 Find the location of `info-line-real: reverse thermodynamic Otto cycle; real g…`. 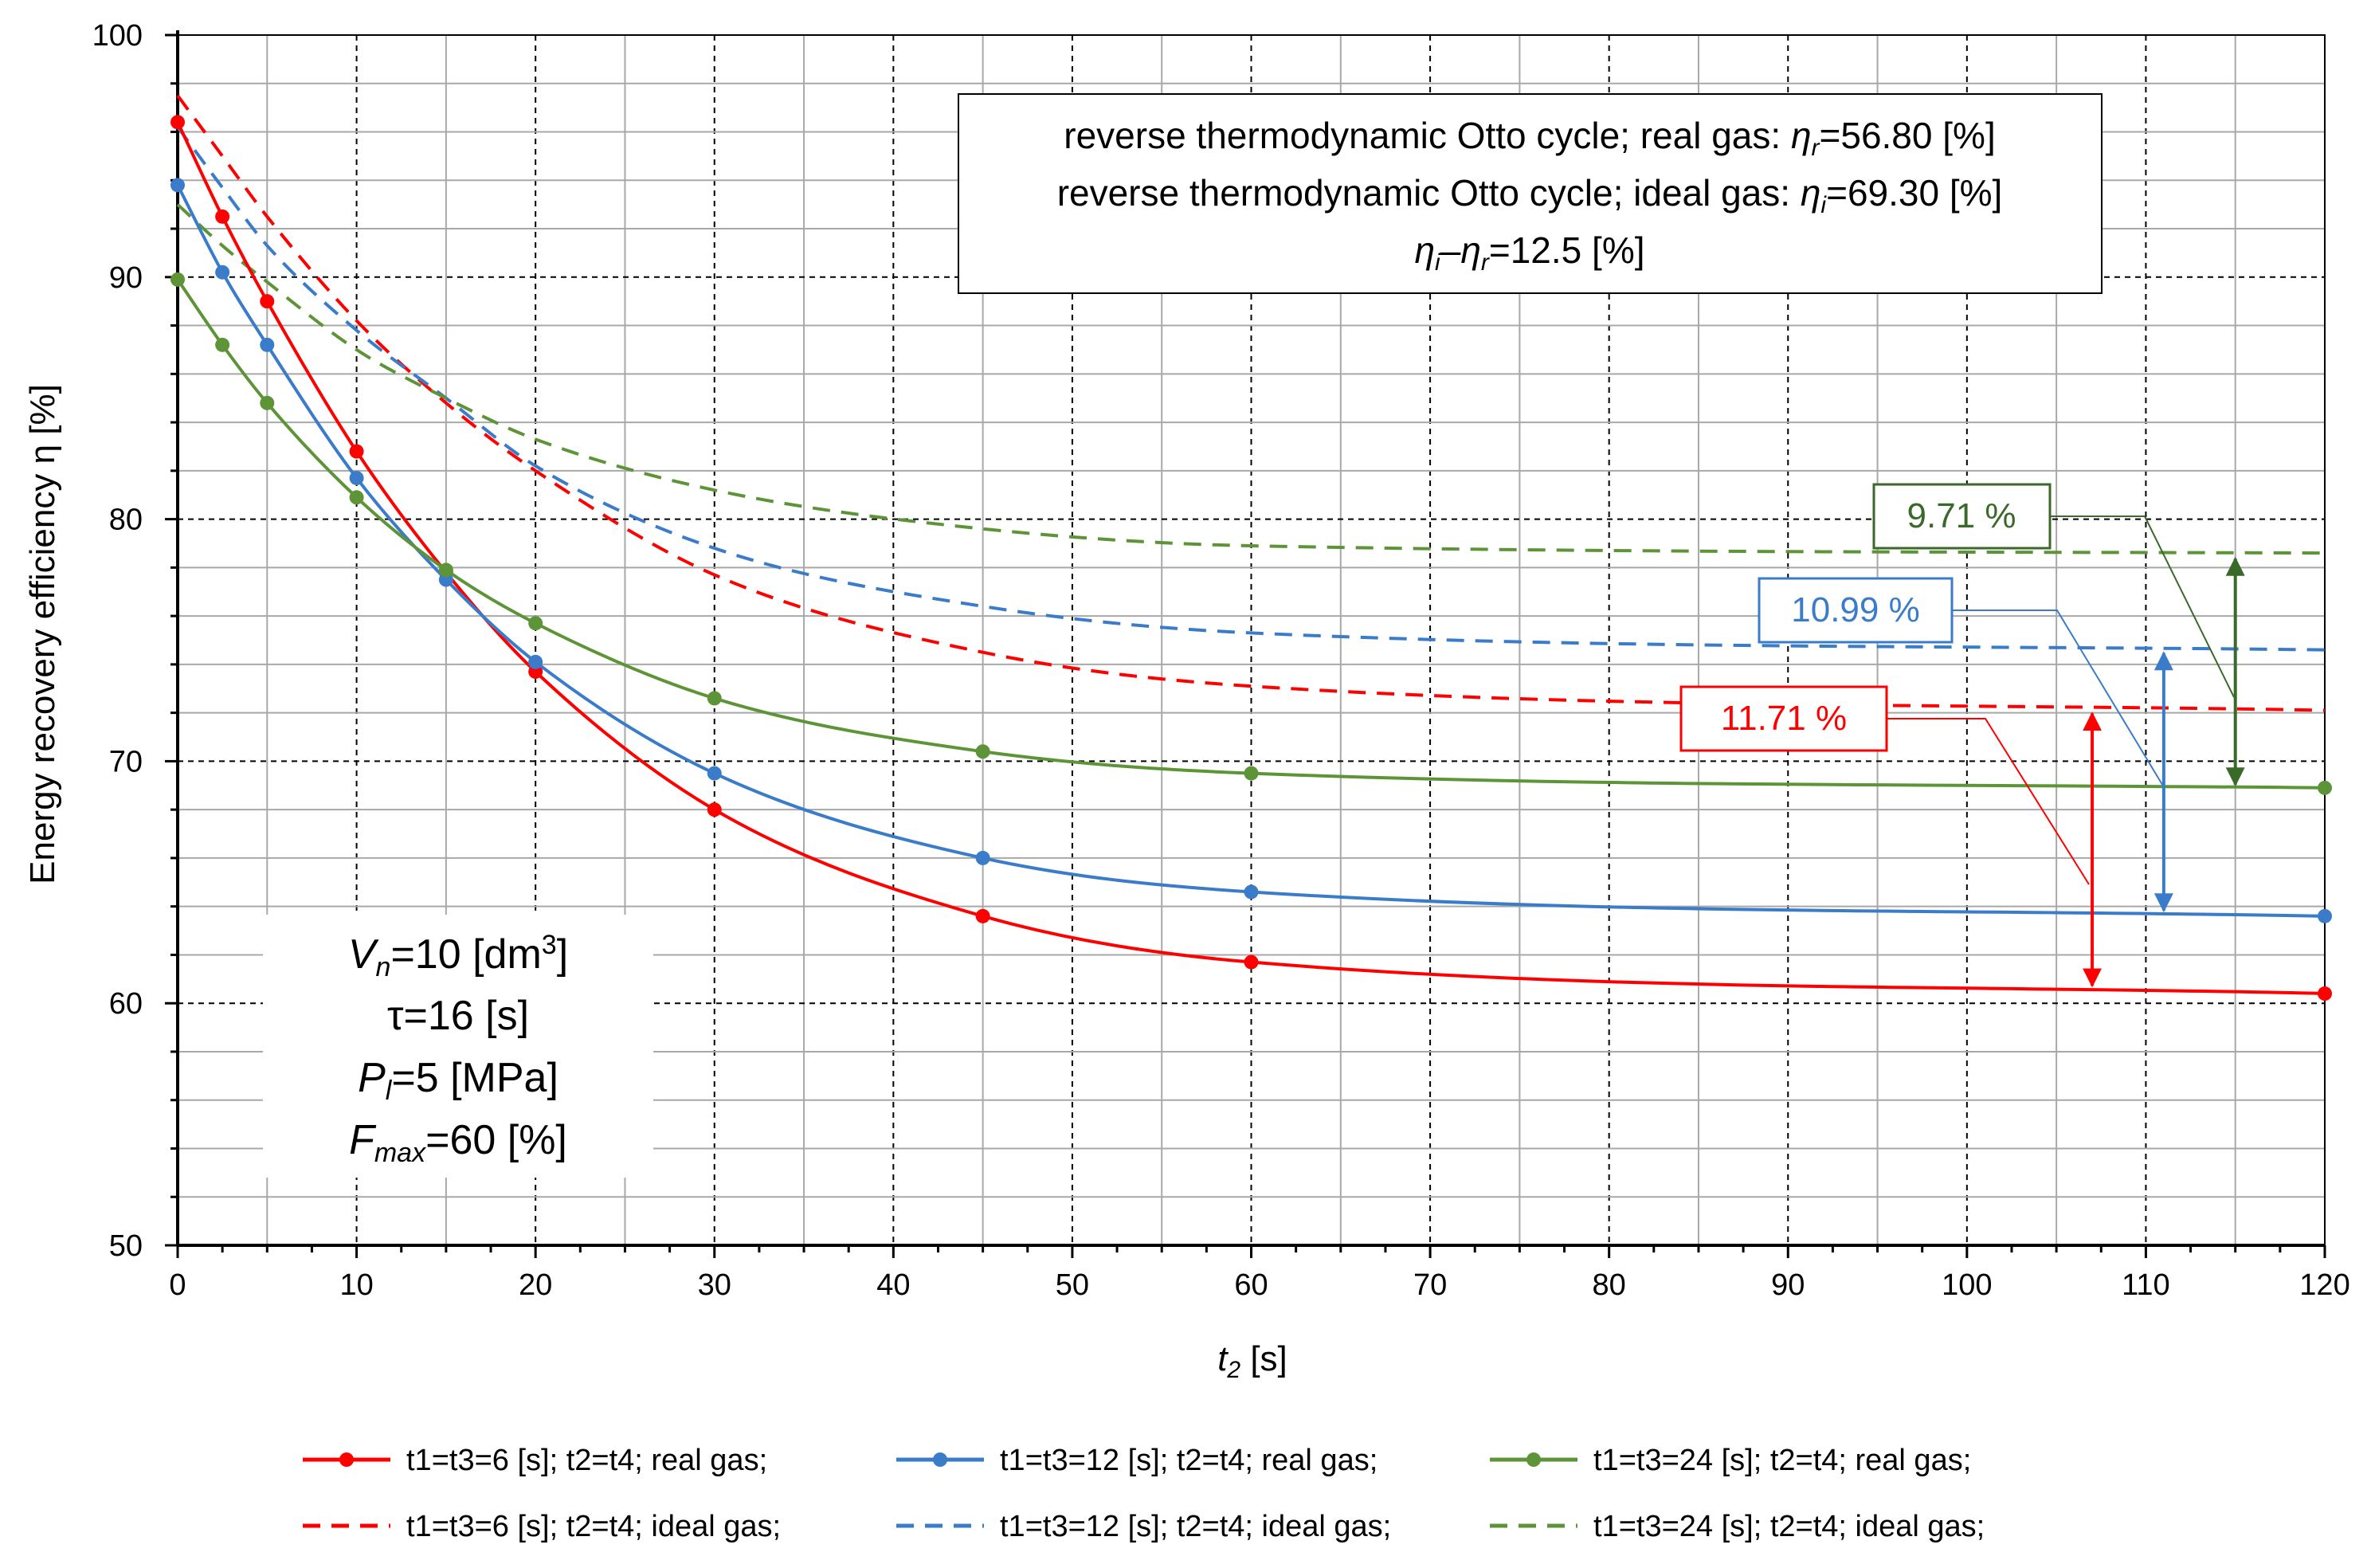

info-line-real: reverse thermodynamic Otto cycle; real g… is located at coordinates (1530, 138).